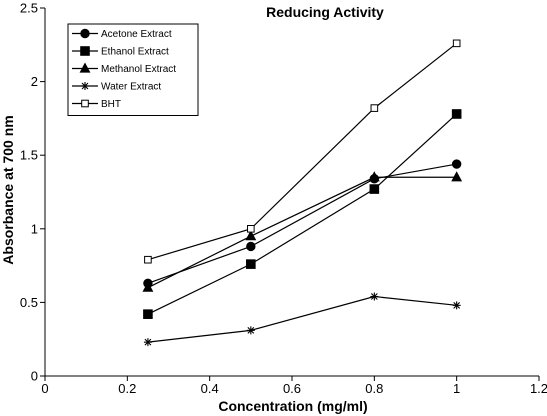 This screenshot has height=416, width=547. I want to click on legend-item-water-extract: Water Extract, so click(116, 87).